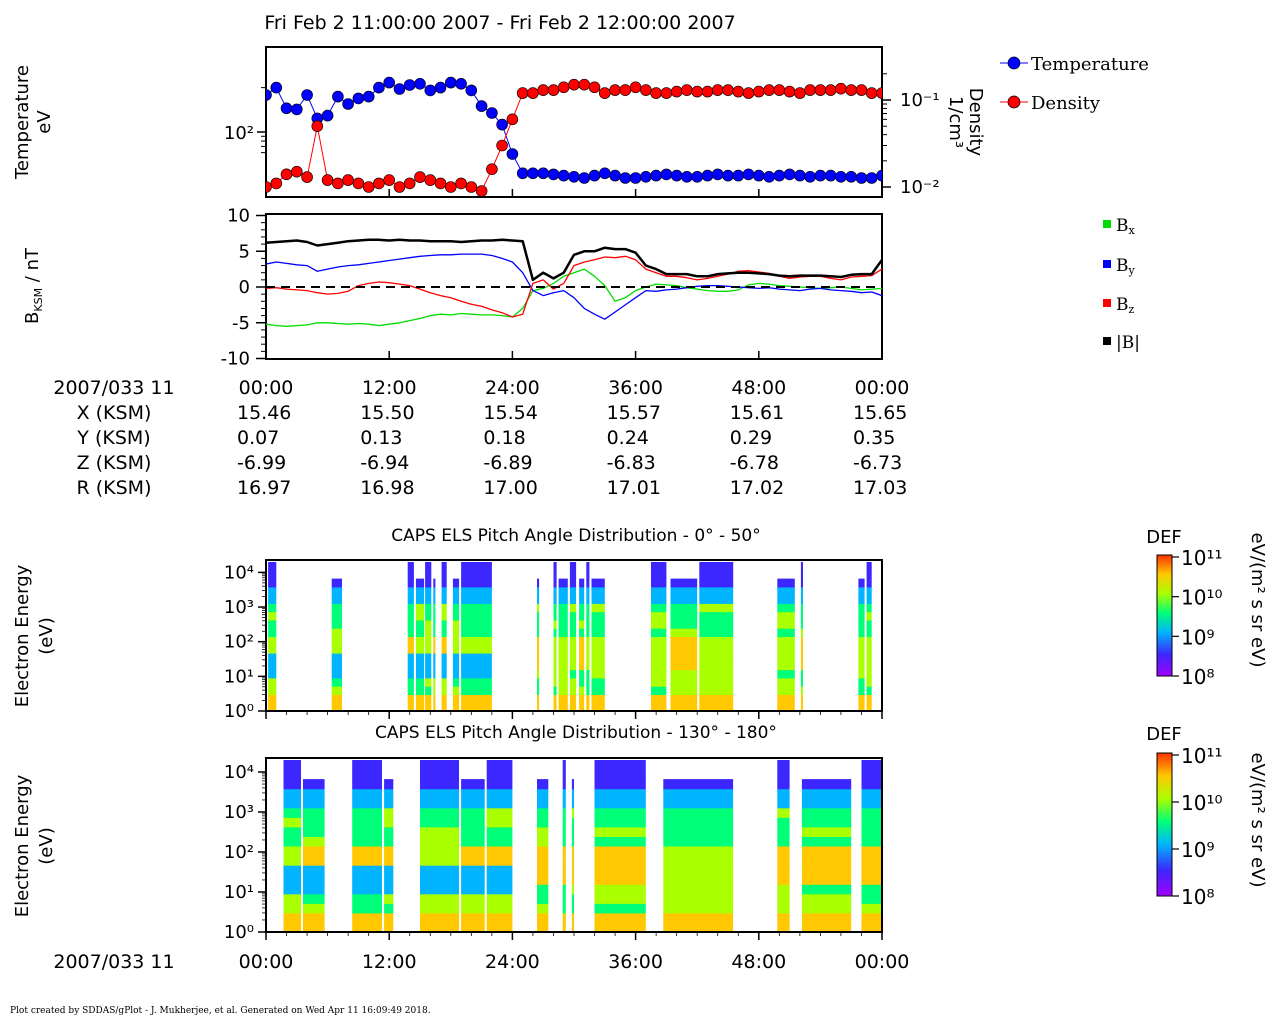 Image resolution: width=1280 pixels, height=1028 pixels. What do you see at coordinates (635, 388) in the screenshot?
I see `time-tick-label: 36:00` at bounding box center [635, 388].